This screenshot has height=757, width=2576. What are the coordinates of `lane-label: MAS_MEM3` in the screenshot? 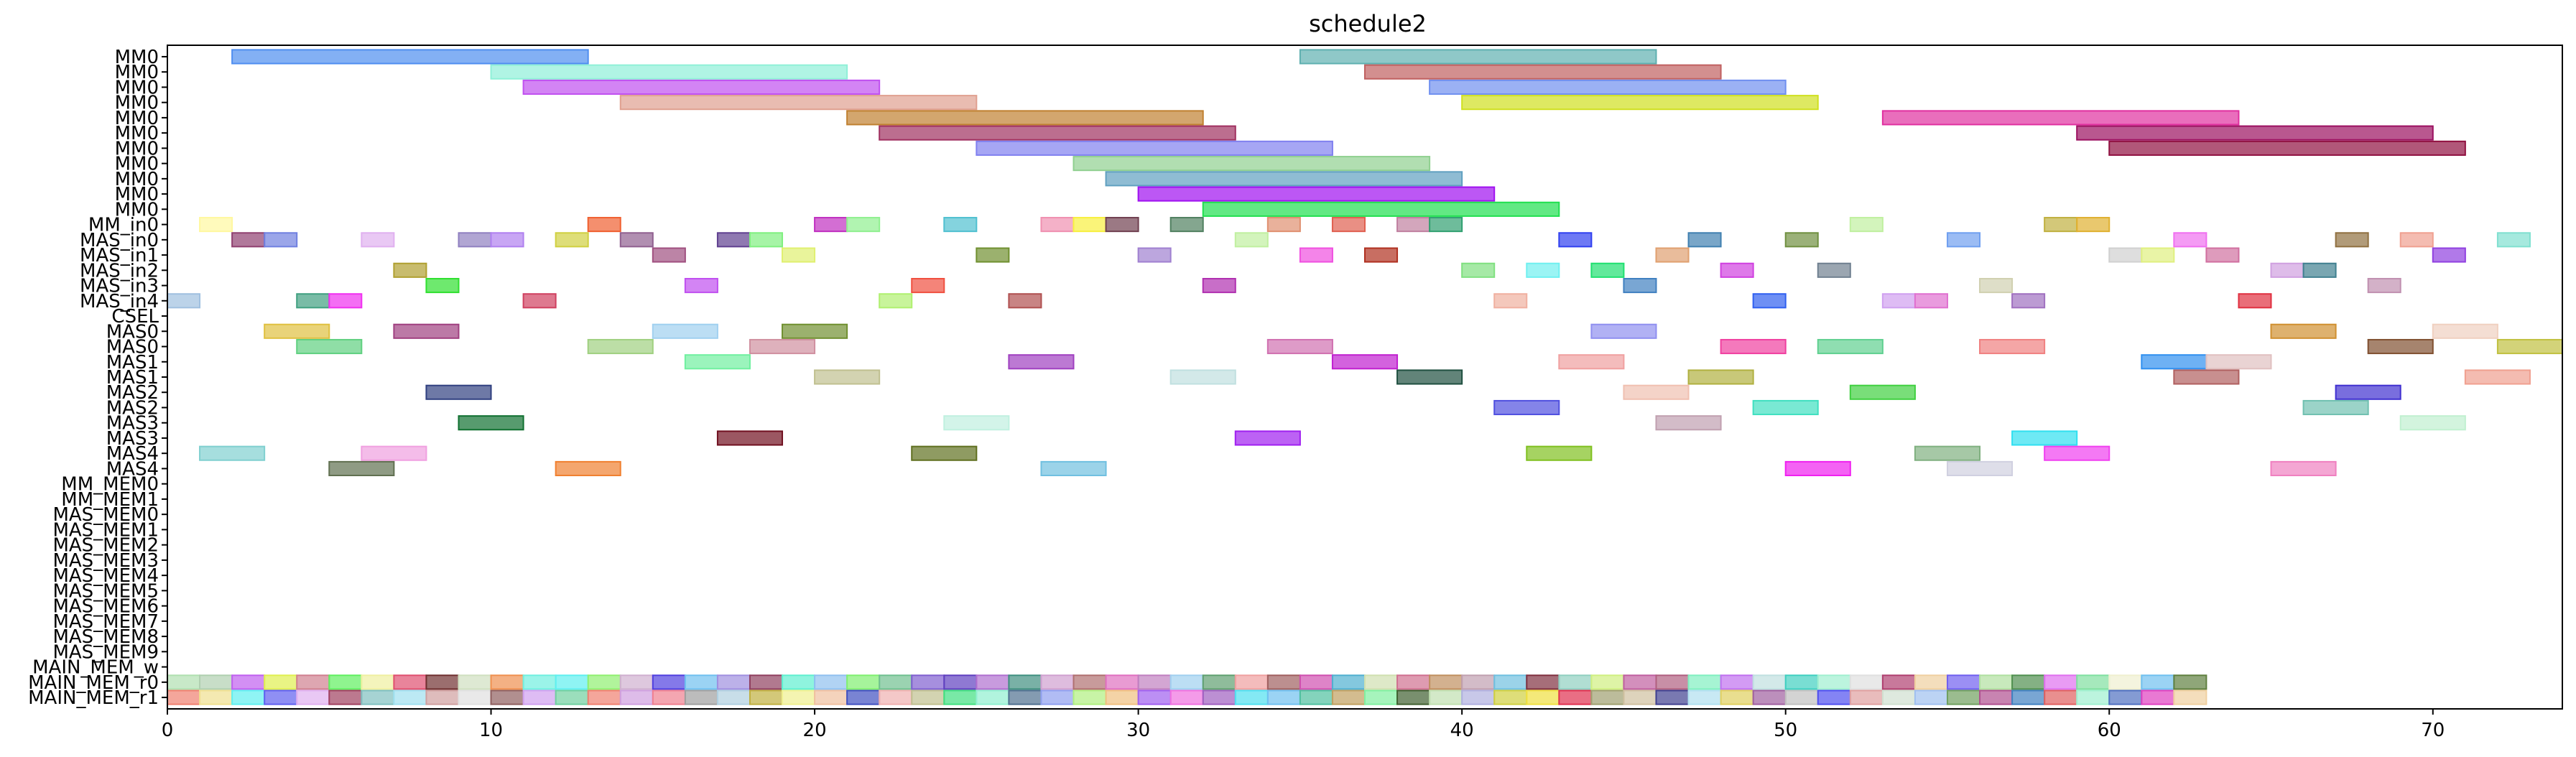 It's located at (105, 561).